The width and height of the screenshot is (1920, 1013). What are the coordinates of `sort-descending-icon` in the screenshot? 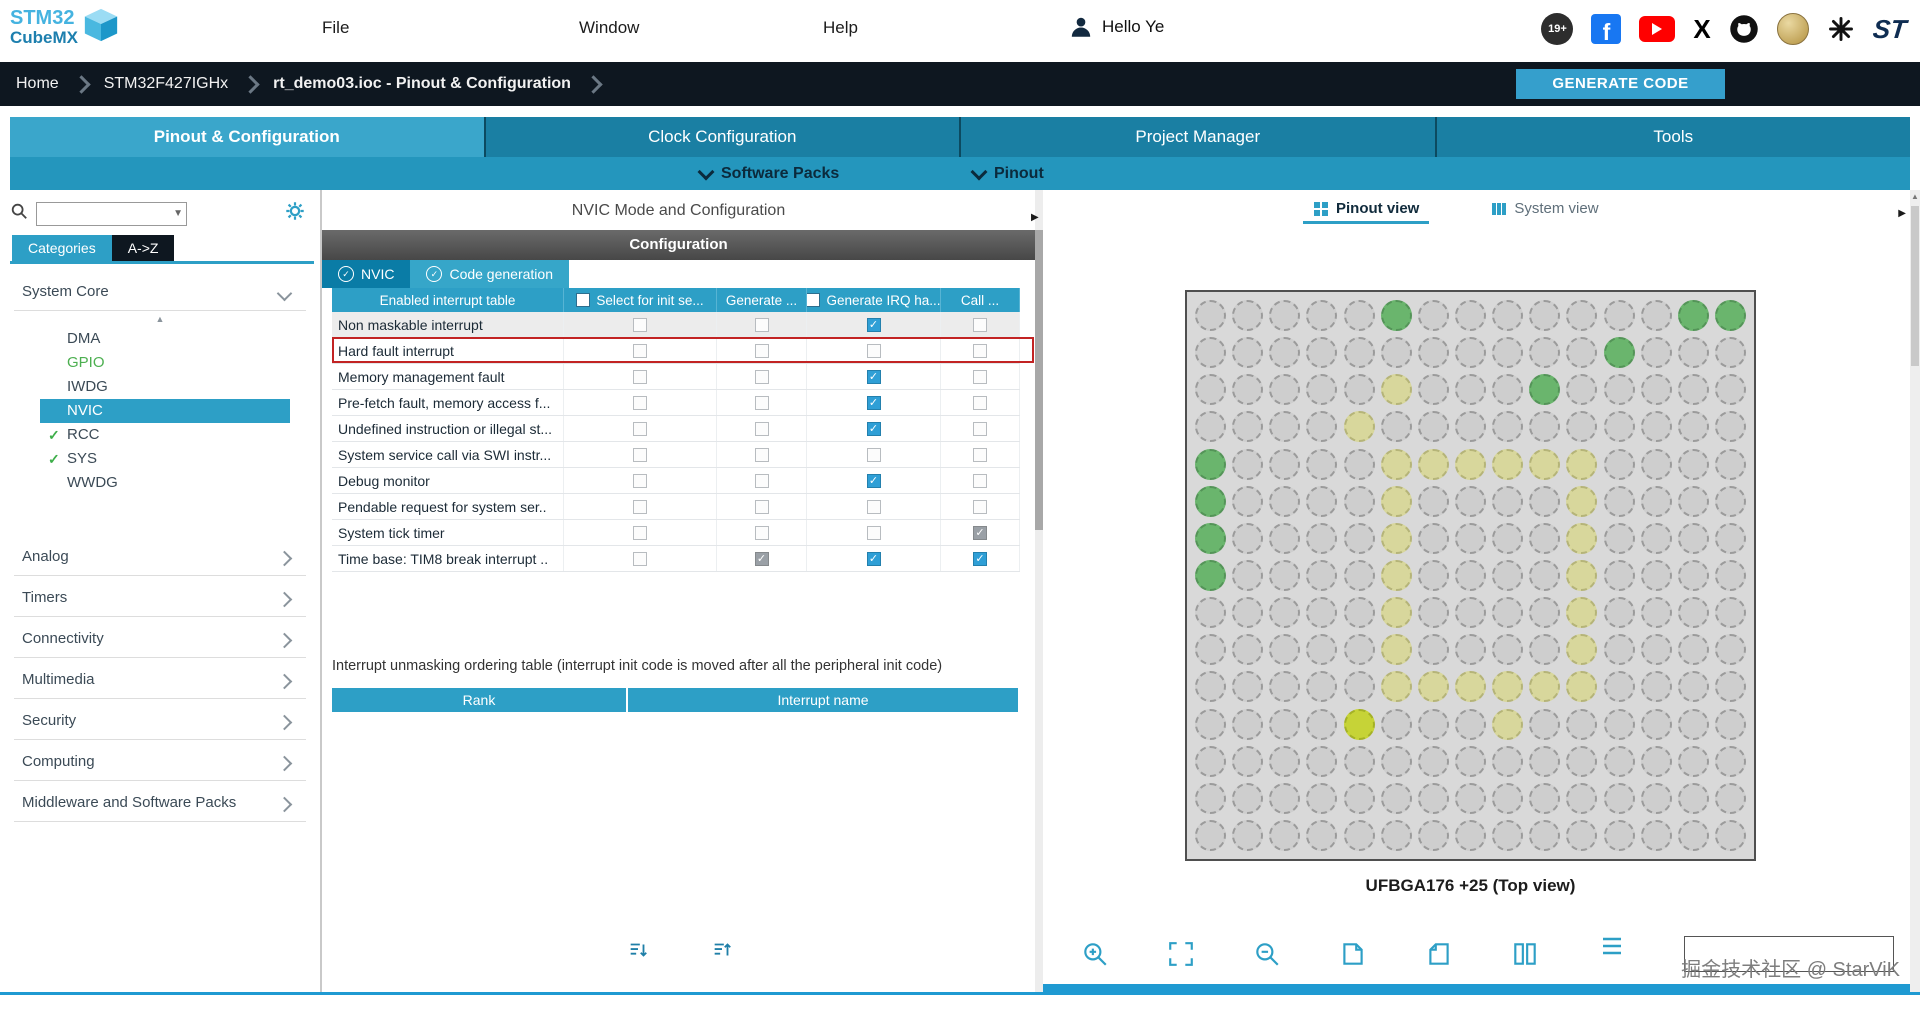 It's located at (638, 952).